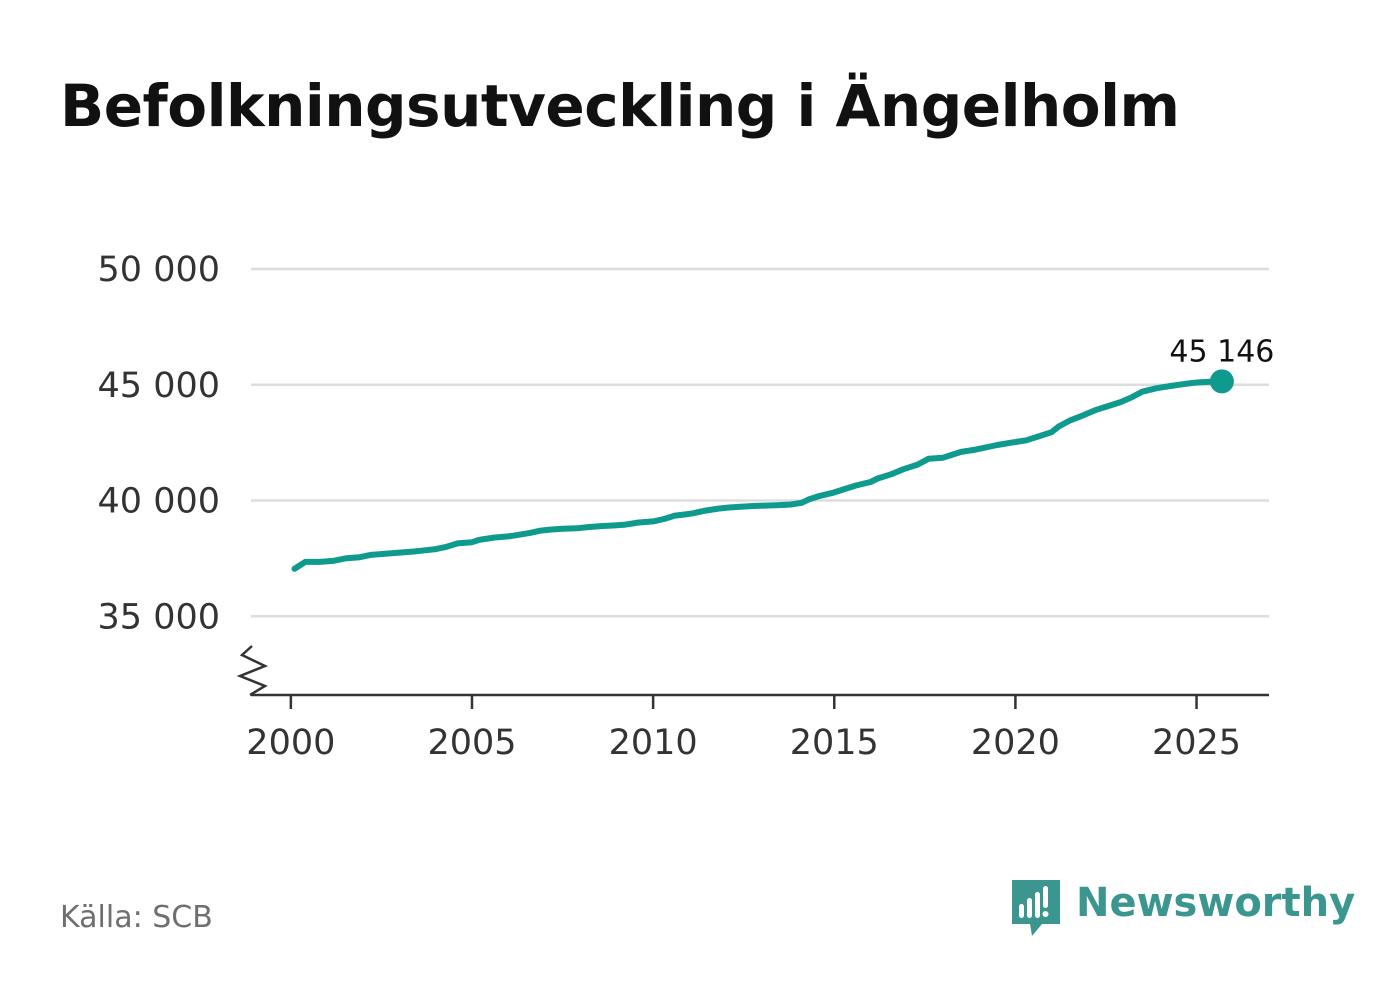 This screenshot has width=1382, height=999. I want to click on y-axis-ticks: 35 000 40 000 45 000 50 000, so click(159, 443).